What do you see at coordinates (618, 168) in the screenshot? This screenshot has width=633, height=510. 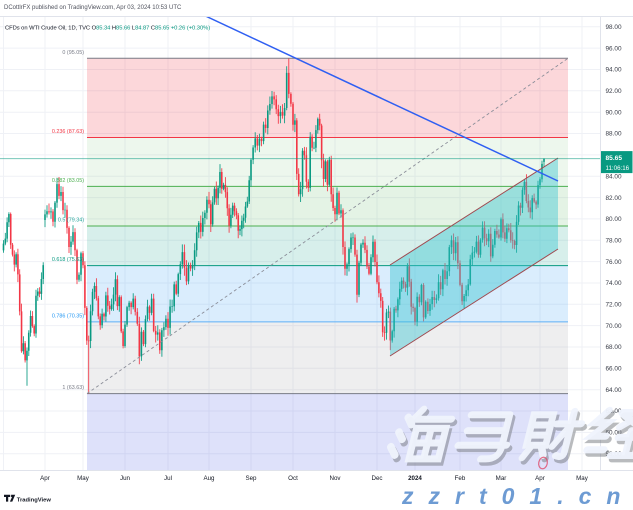 I see `svg-text: 11:06:16` at bounding box center [618, 168].